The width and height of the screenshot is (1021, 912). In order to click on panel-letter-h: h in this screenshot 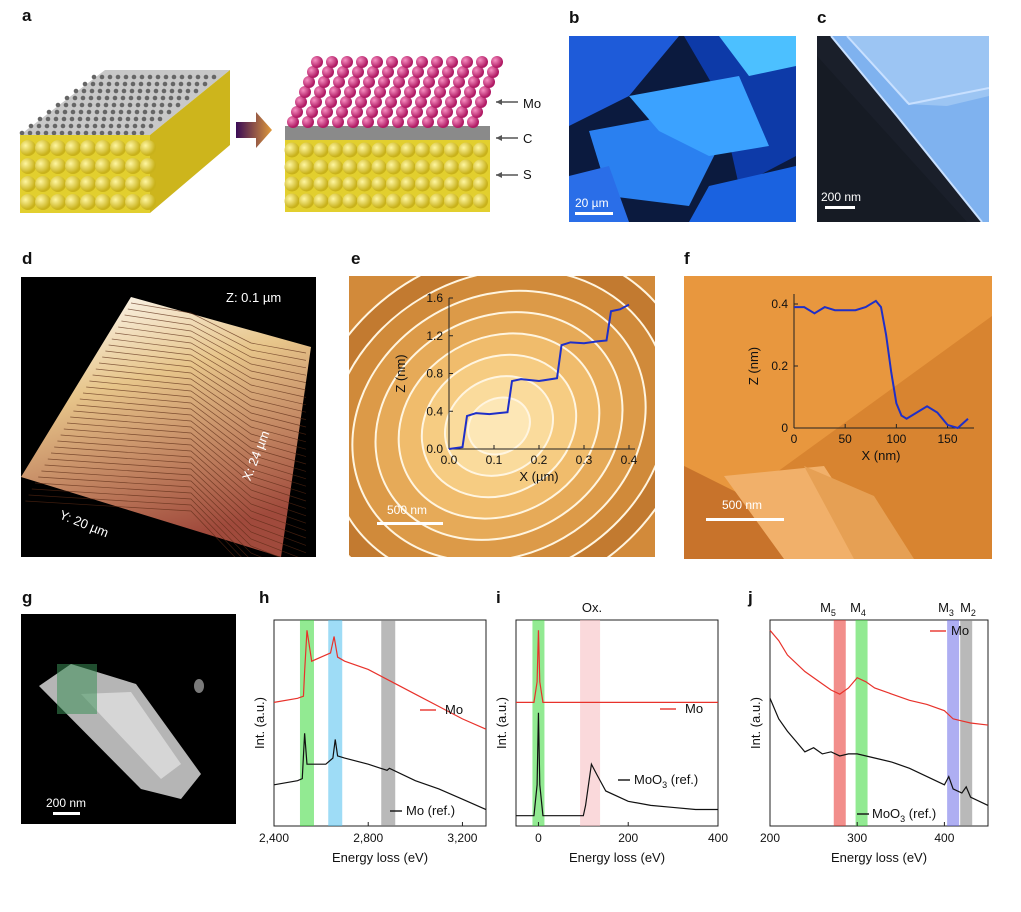, I will do `click(264, 597)`.